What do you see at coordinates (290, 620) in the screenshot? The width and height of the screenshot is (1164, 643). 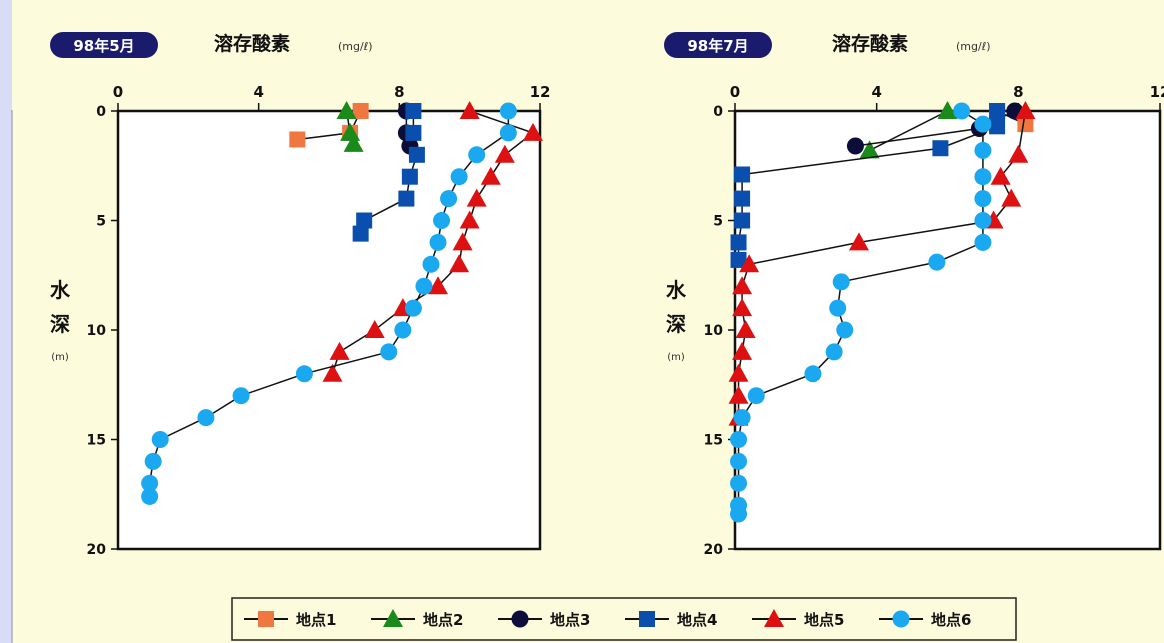 I see `legend-item: 地点1` at bounding box center [290, 620].